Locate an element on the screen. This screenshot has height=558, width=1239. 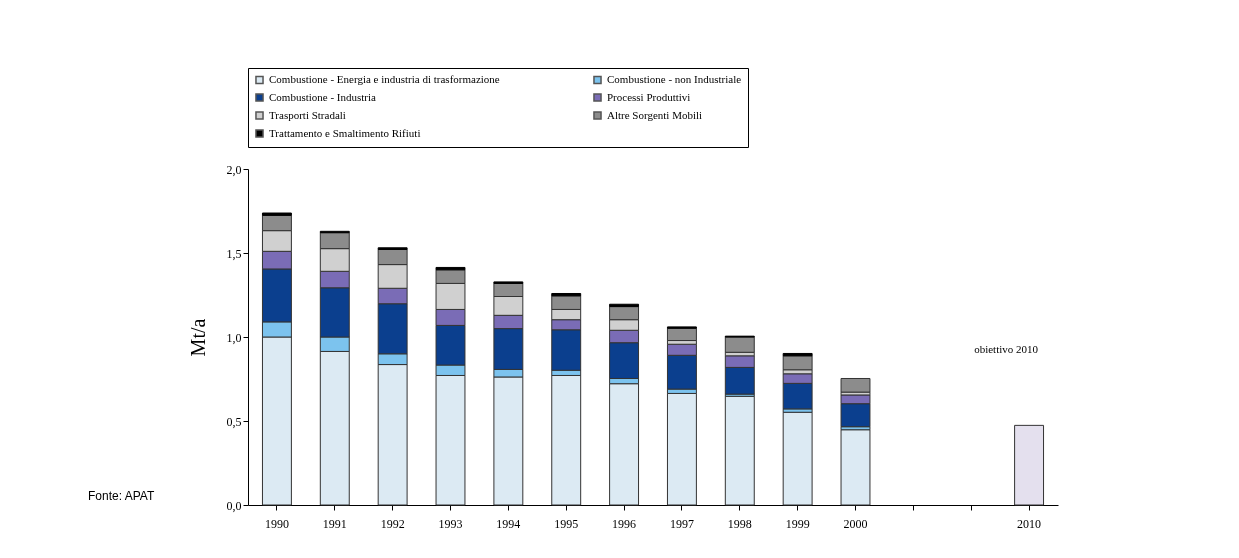
legend-label: Combustione - Energia e industria di trasformazione is located at coordinates (384, 78).